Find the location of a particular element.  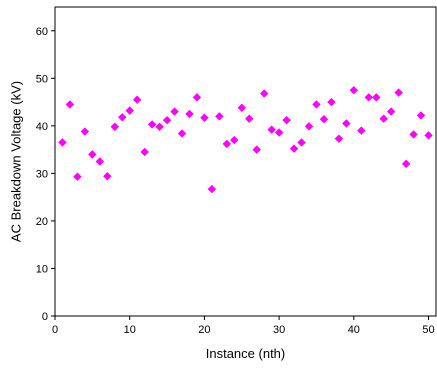

y-tick-label: 0 is located at coordinates (45, 317).